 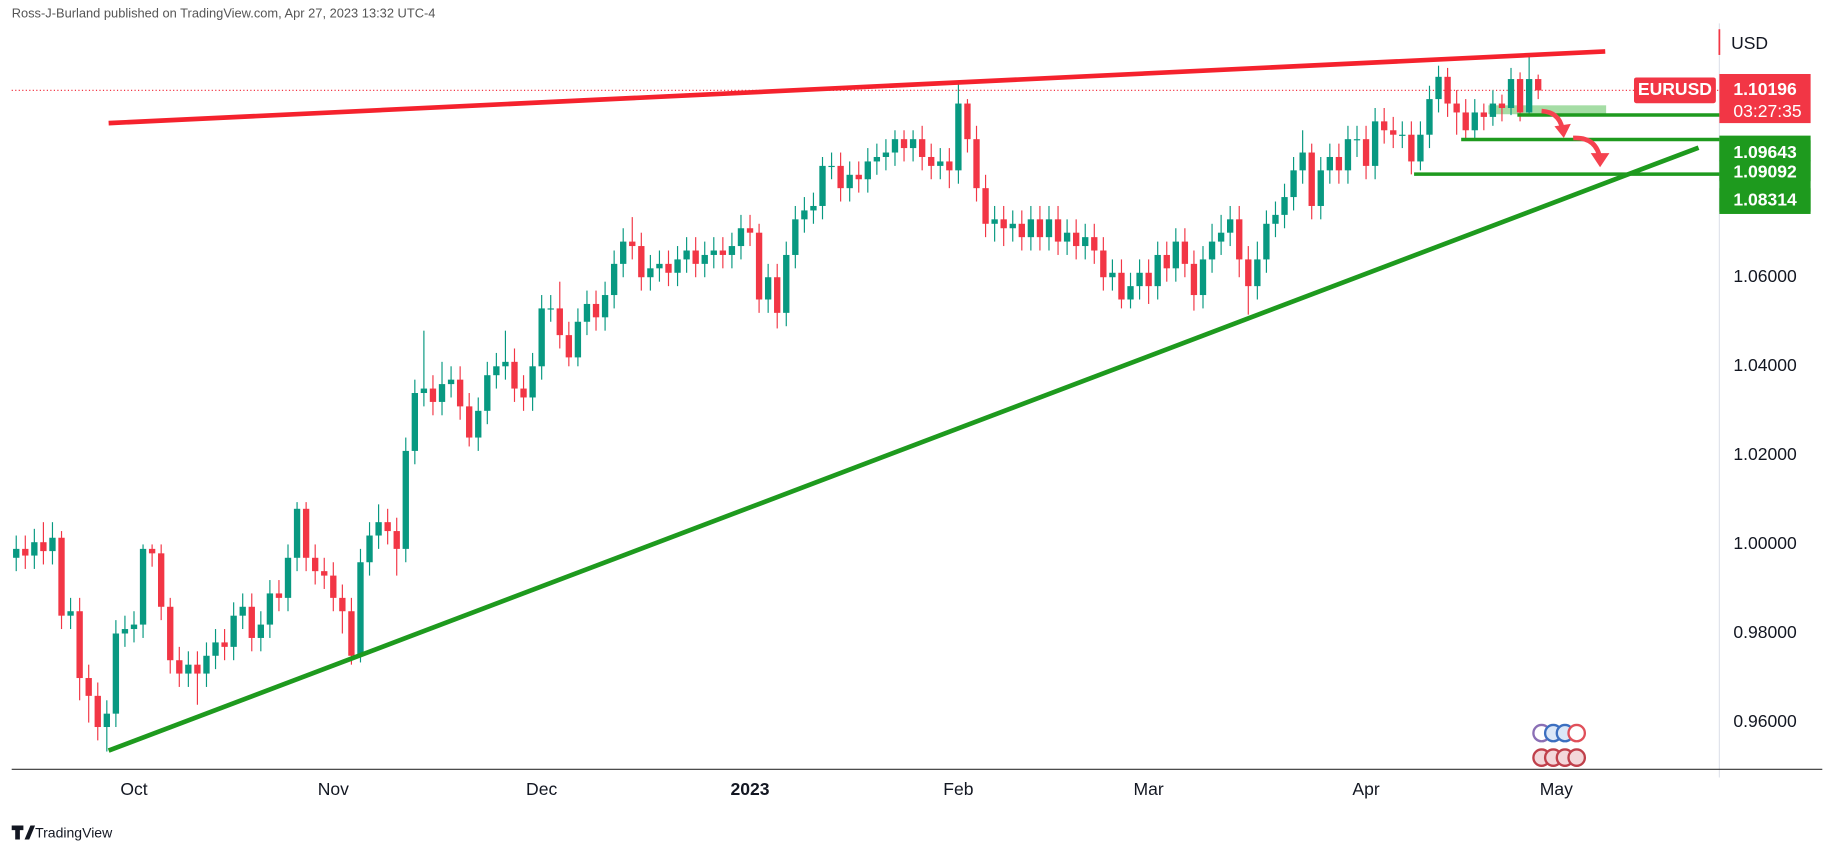 I want to click on x-tick-label: Nov, so click(x=333, y=789).